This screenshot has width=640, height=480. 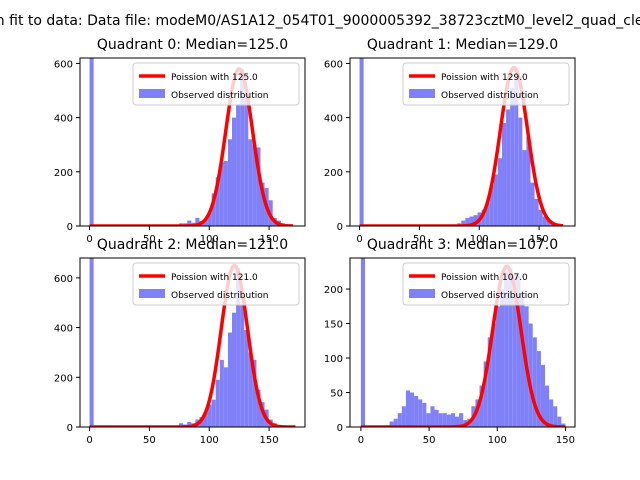 I want to click on subplot-title: Quadrant 0: Median=125.0, so click(x=192, y=45).